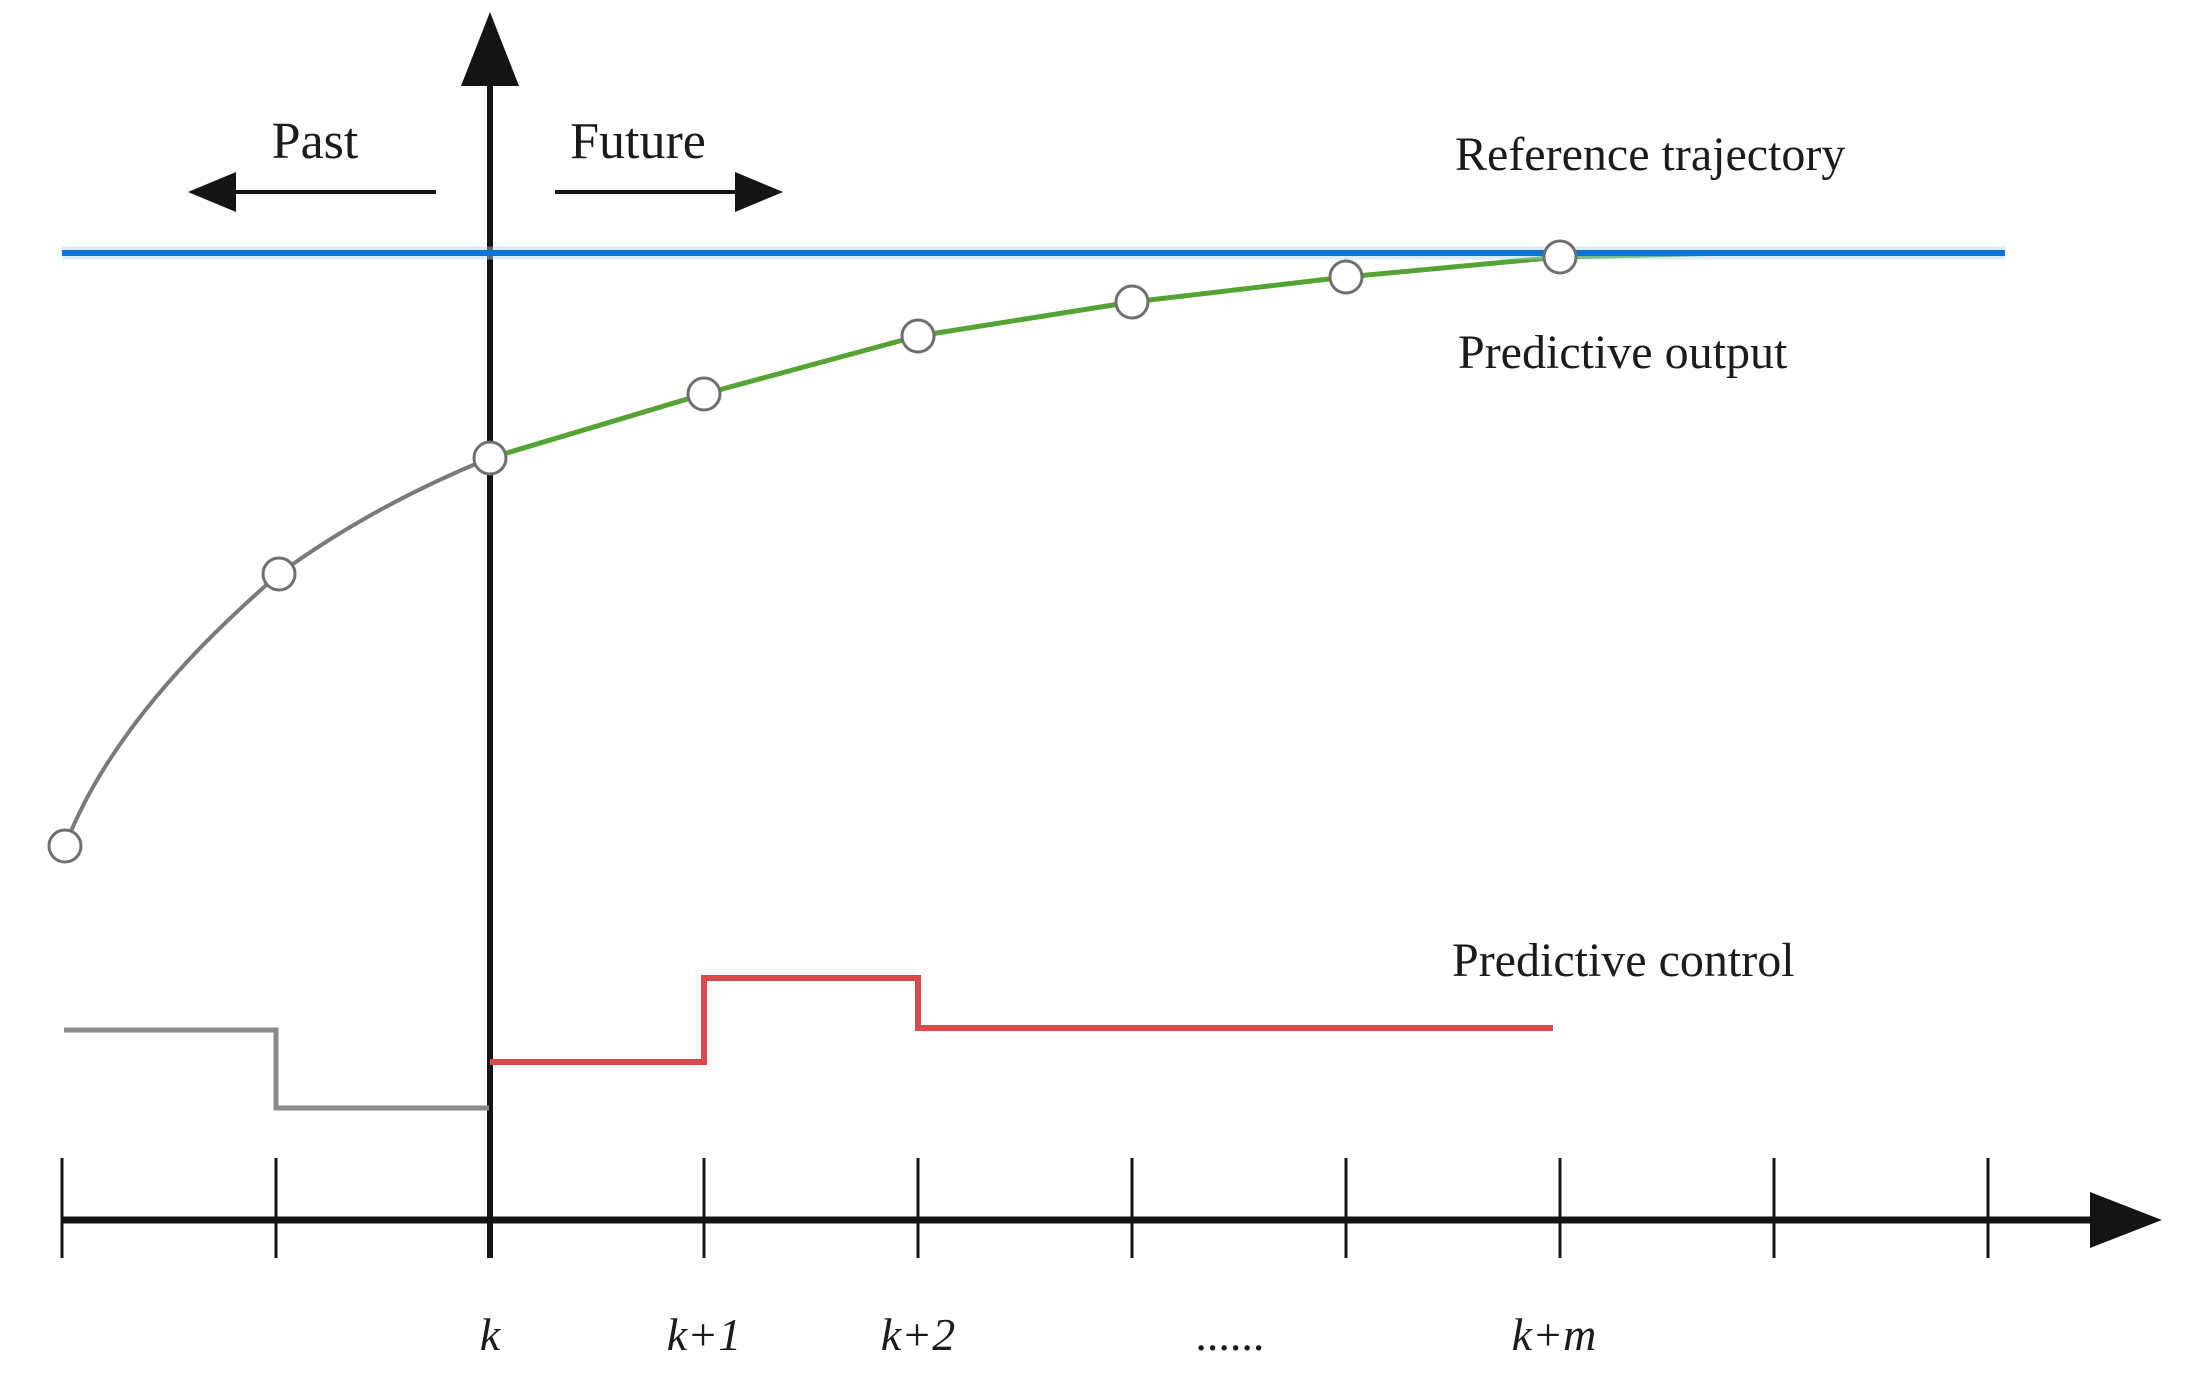 This screenshot has width=2193, height=1387. I want to click on reference-trajectory-label: Reference trajectory, so click(1650, 154).